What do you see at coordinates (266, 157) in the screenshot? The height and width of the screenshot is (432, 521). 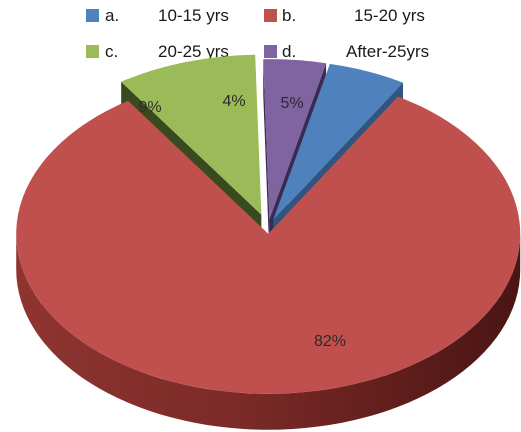 I see `slice-d-cut-face` at bounding box center [266, 157].